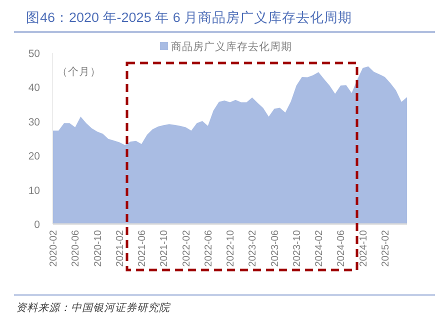 The image size is (437, 329). I want to click on text: 资料来源：中国银河证券研究院, so click(93, 308).